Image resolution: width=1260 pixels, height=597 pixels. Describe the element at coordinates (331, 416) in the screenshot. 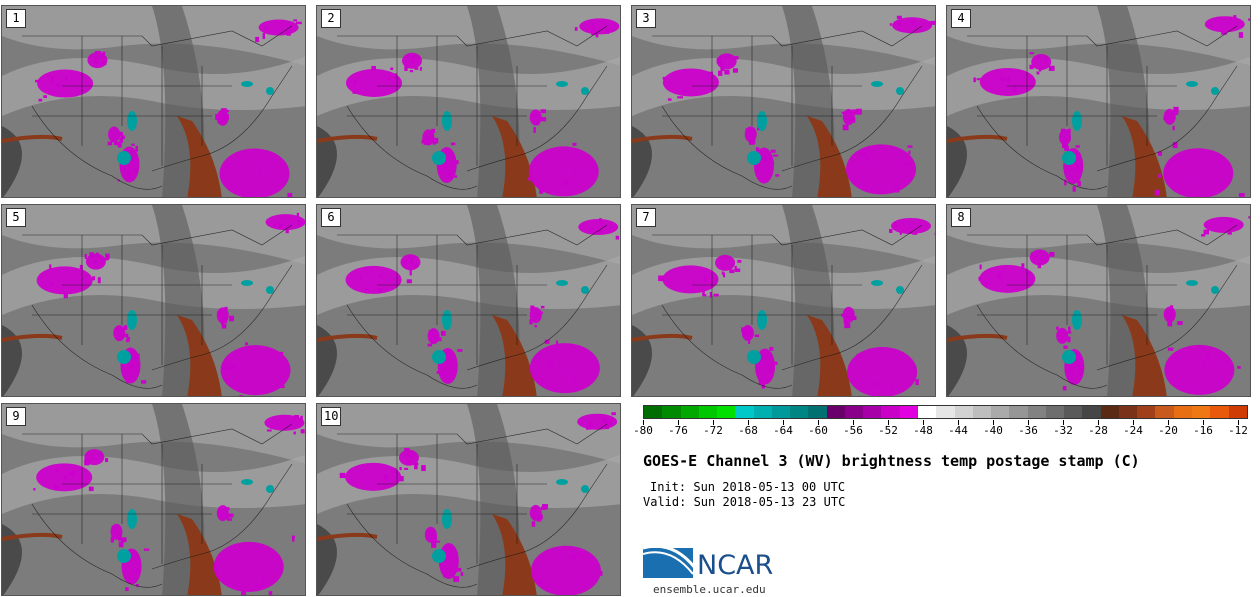

I see `panel-number-label: 10` at that location.